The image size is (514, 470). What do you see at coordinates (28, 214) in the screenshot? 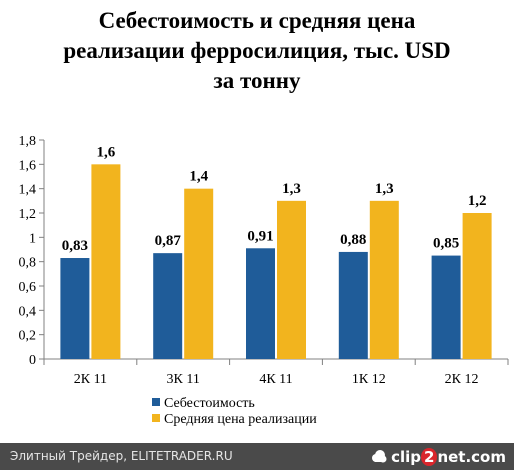
I see `y-tick-label: 1,2` at bounding box center [28, 214].